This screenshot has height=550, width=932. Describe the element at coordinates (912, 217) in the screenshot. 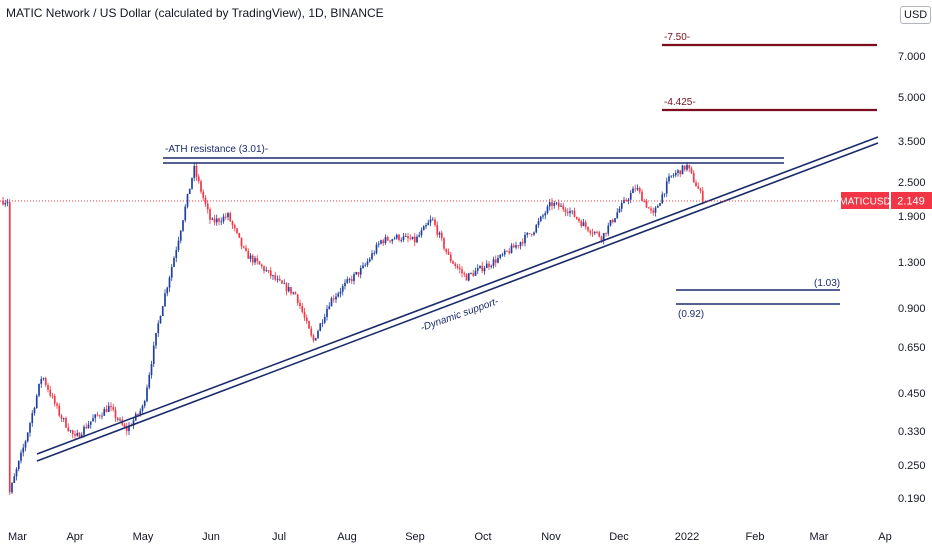

I see `y-tick-label: 1.900` at that location.